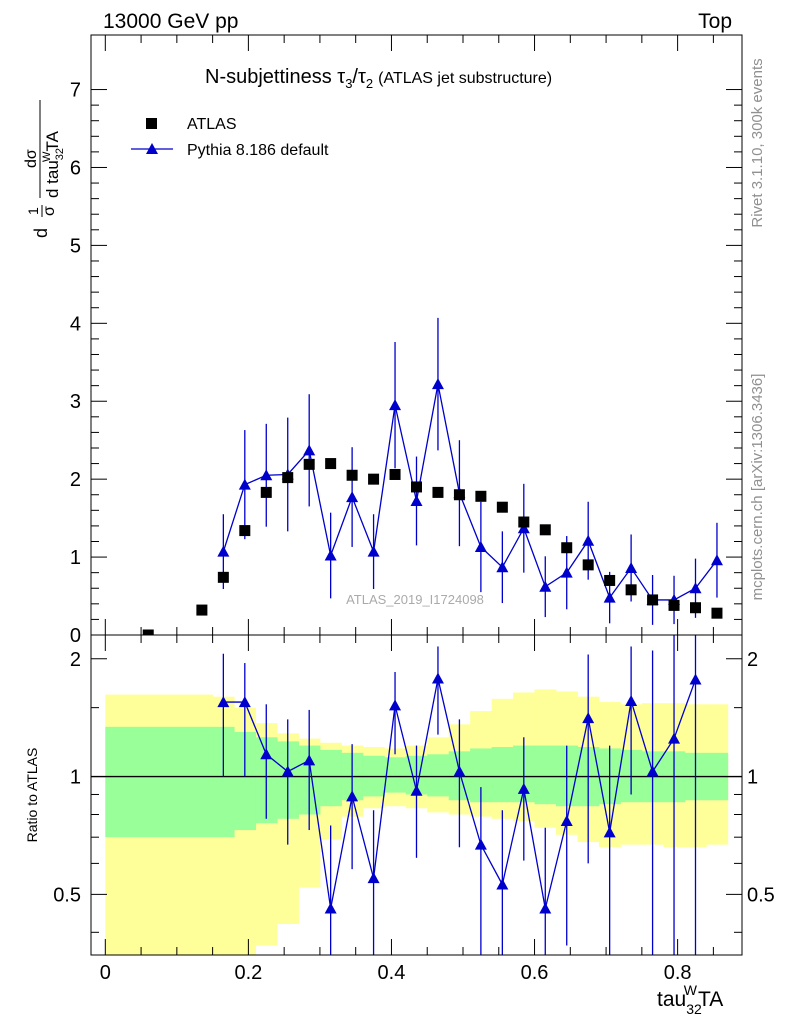 The image size is (786, 1024). What do you see at coordinates (230, 137) in the screenshot?
I see `legend: ATLAS Pythia 8.186 default` at bounding box center [230, 137].